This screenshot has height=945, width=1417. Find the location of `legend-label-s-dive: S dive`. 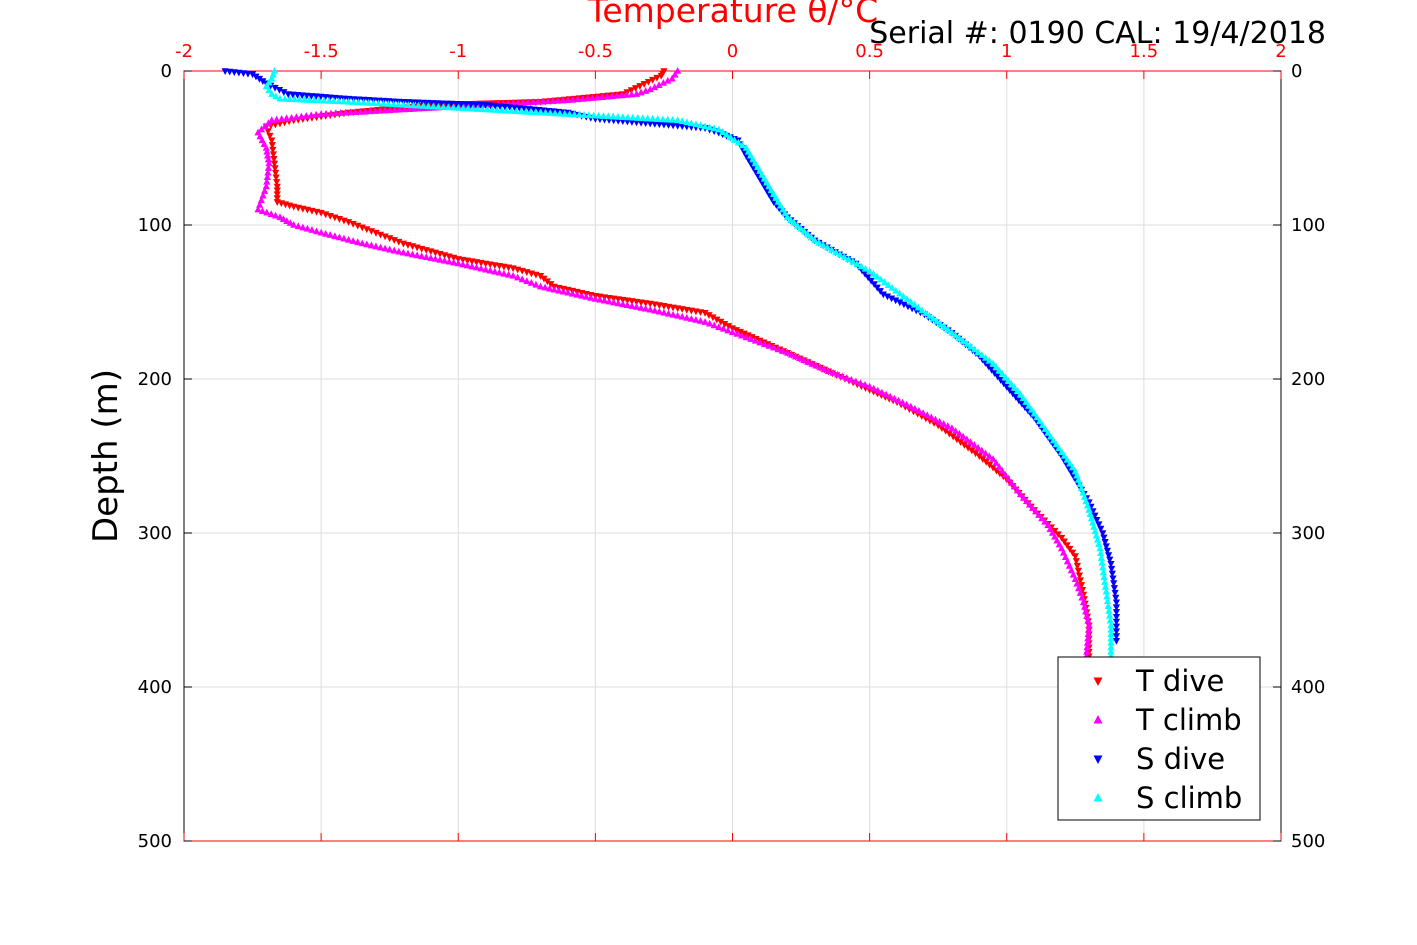

legend-label-s-dive: S dive is located at coordinates (1180, 759).